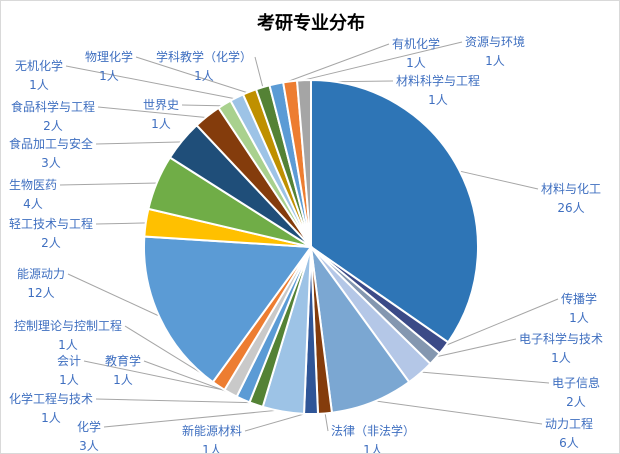 This screenshot has width=620, height=454. What do you see at coordinates (39, 65) in the screenshot?
I see `slice-label-18: 无机化学` at bounding box center [39, 65].